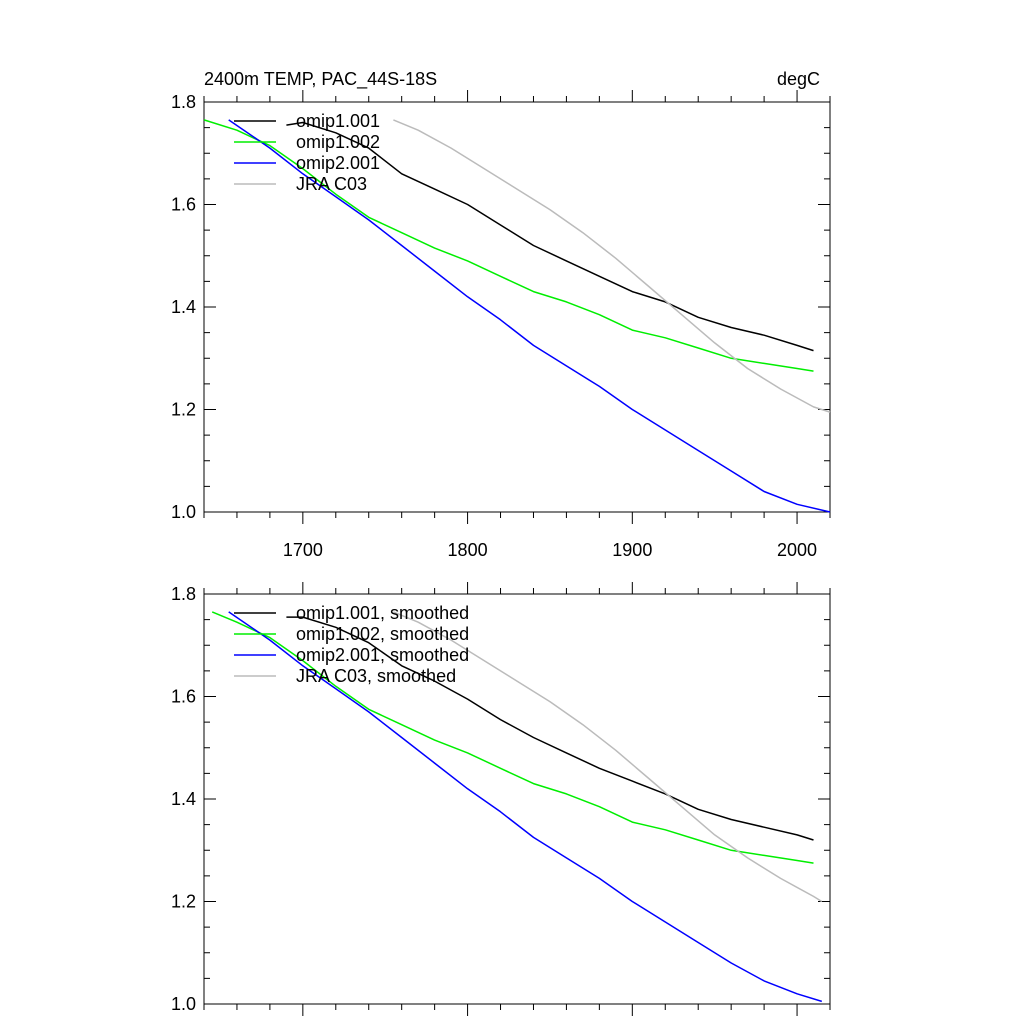 The height and width of the screenshot is (1024, 1024). What do you see at coordinates (468, 550) in the screenshot?
I see `x-tick-label: 1800` at bounding box center [468, 550].